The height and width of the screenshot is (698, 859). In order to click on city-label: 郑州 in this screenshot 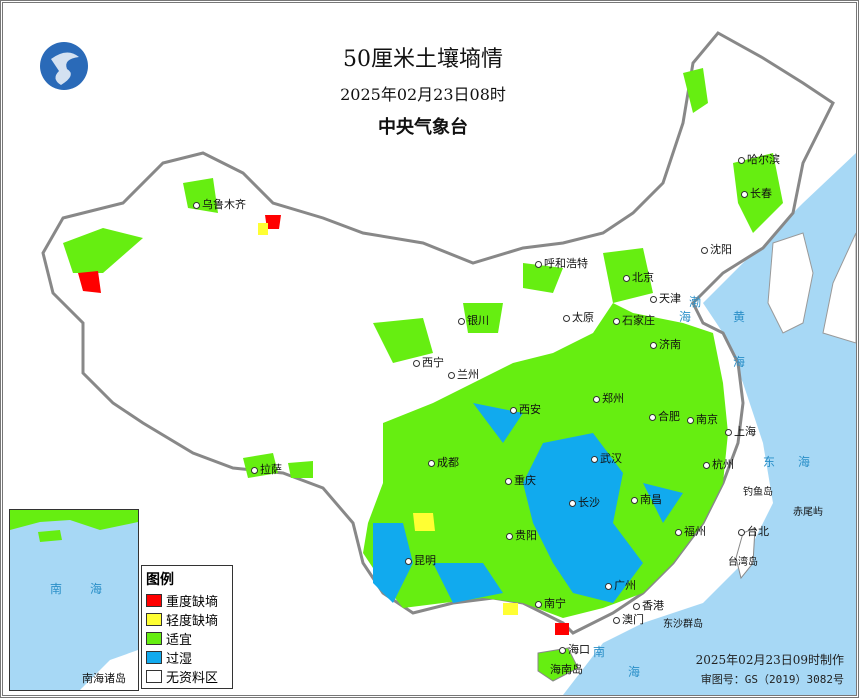, I will do `click(608, 398)`.